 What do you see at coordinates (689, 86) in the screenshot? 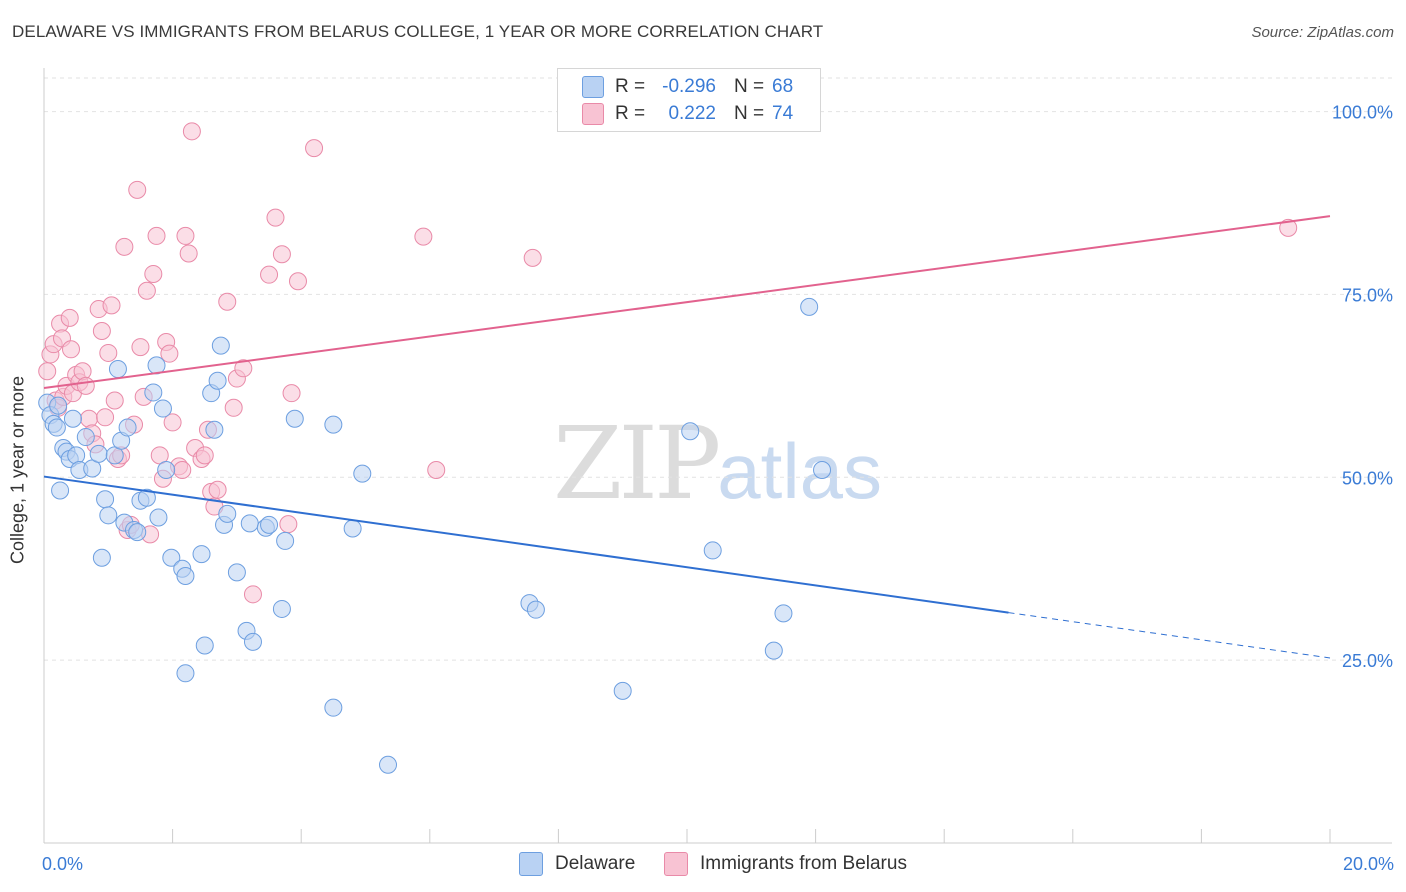
I see `r-value: -0.296` at bounding box center [689, 86].